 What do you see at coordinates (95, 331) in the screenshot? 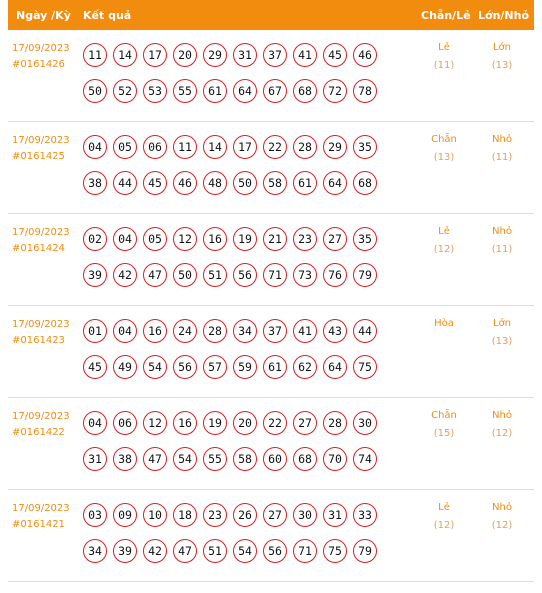
I see `number-ball: 01` at bounding box center [95, 331].